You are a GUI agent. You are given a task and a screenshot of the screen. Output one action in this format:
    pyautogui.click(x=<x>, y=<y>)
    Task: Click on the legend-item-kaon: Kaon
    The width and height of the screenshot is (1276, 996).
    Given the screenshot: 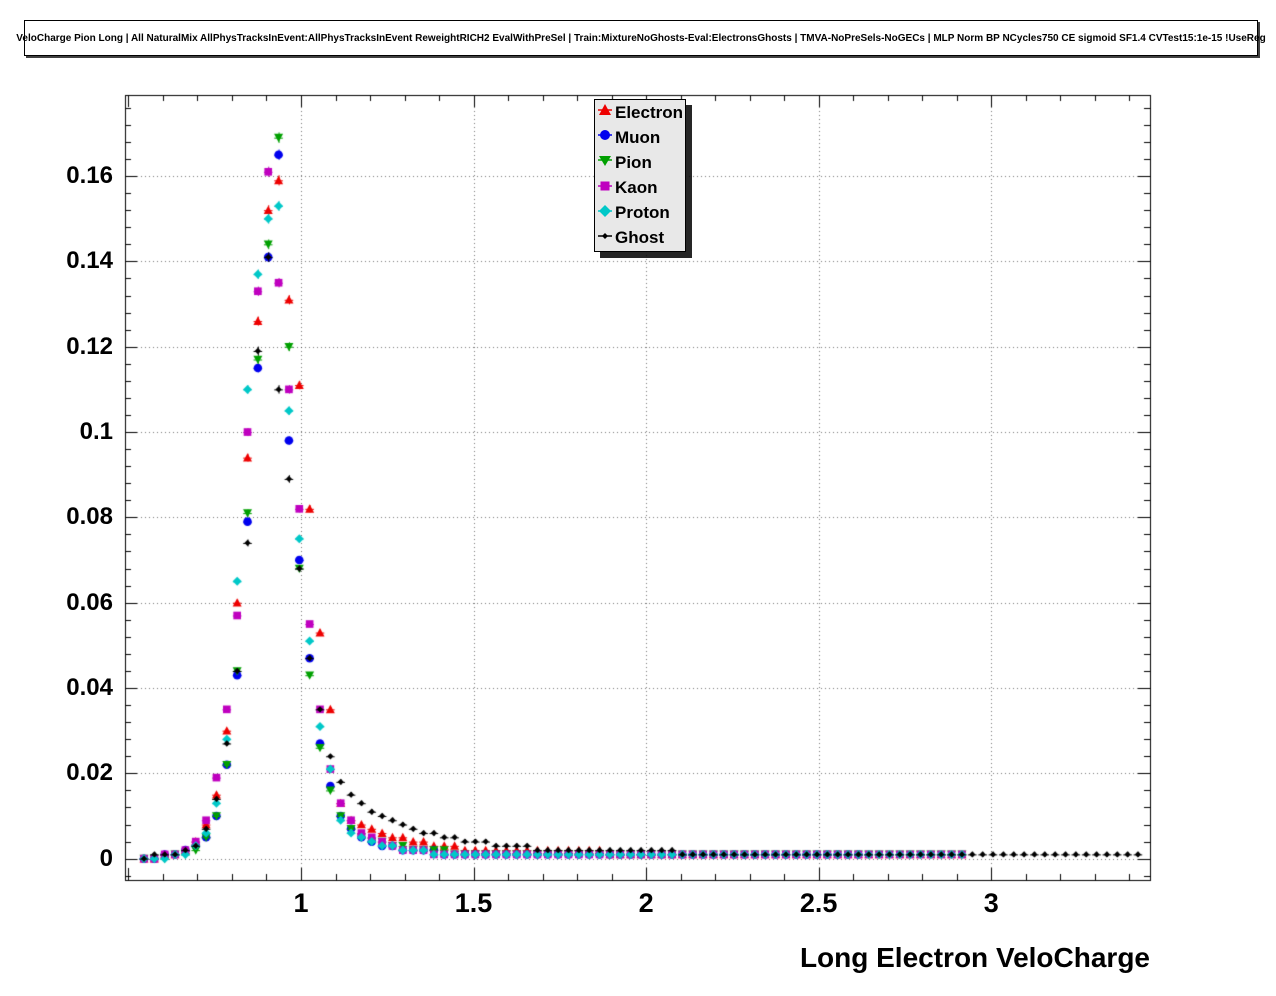 What is the action you would take?
    pyautogui.click(x=640, y=188)
    